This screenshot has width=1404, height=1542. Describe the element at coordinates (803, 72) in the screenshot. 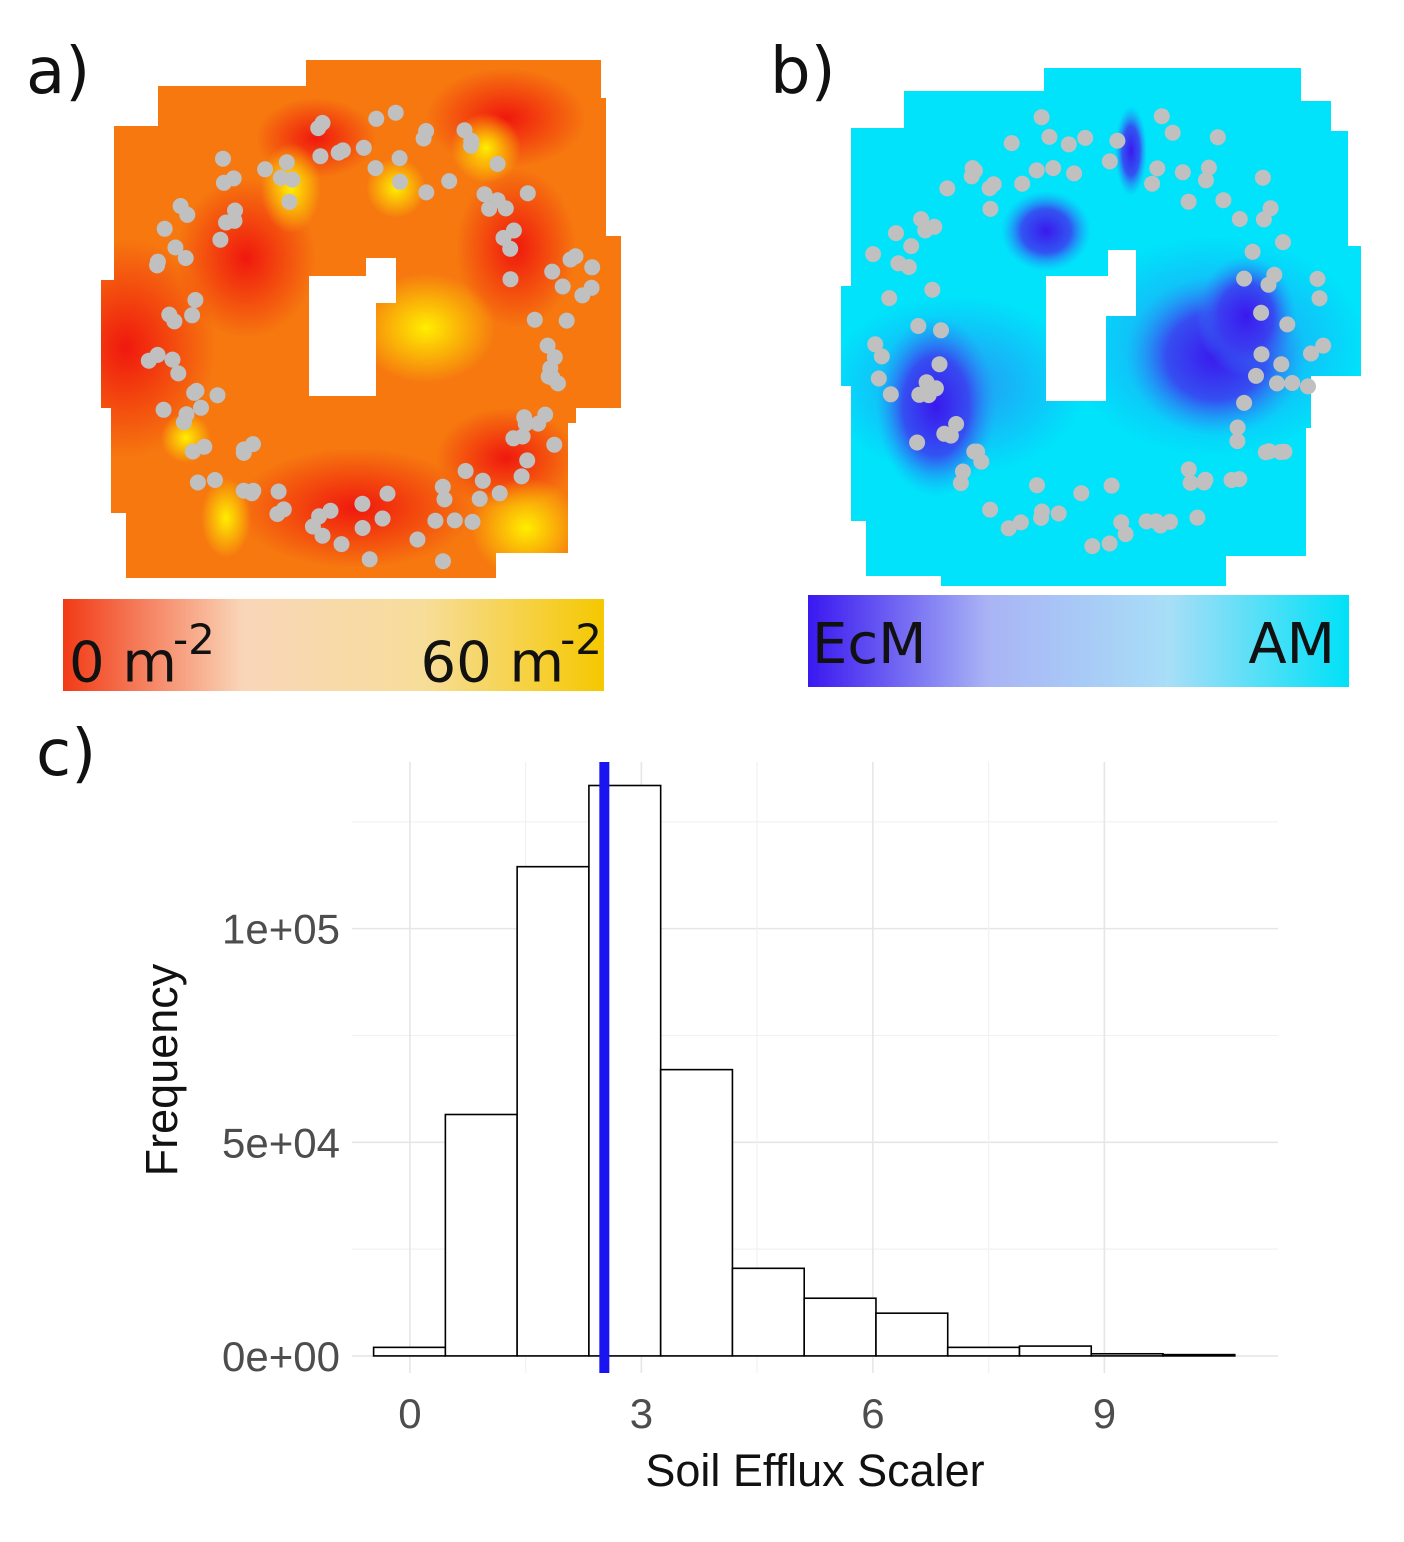

I see `panel-b-label: b)` at that location.